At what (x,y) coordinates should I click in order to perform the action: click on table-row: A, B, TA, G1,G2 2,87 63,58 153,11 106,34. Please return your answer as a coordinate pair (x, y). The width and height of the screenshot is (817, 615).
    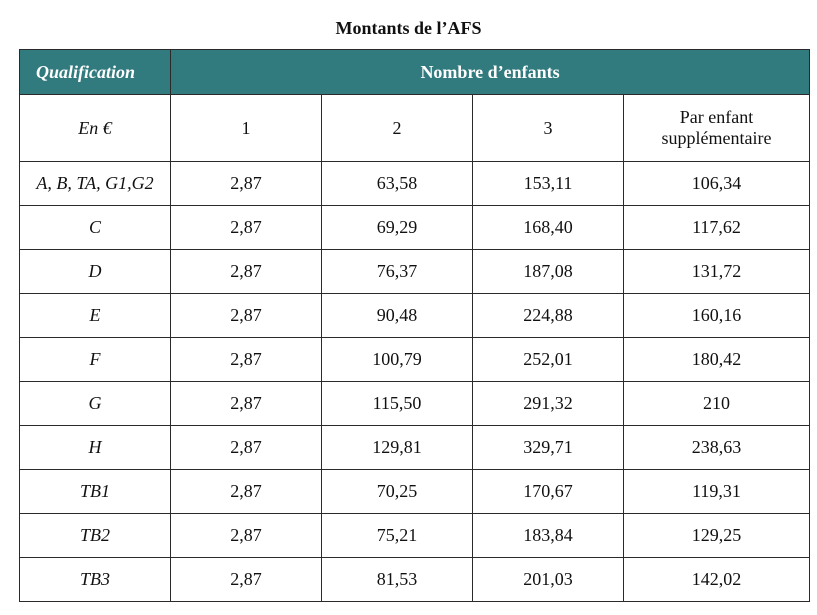
    Looking at the image, I should click on (415, 183).